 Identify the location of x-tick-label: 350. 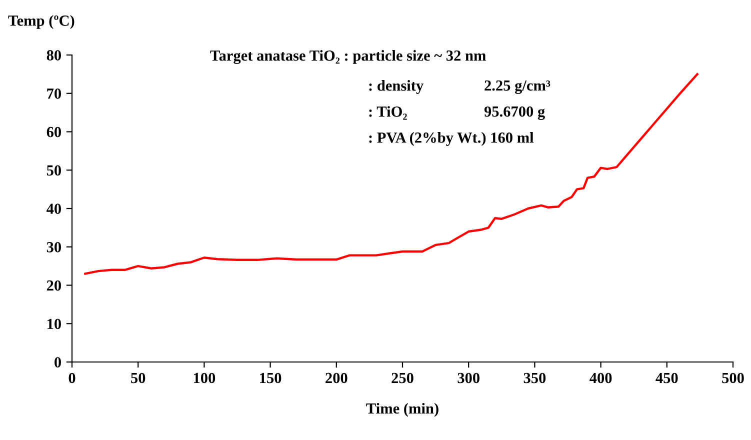
(535, 378).